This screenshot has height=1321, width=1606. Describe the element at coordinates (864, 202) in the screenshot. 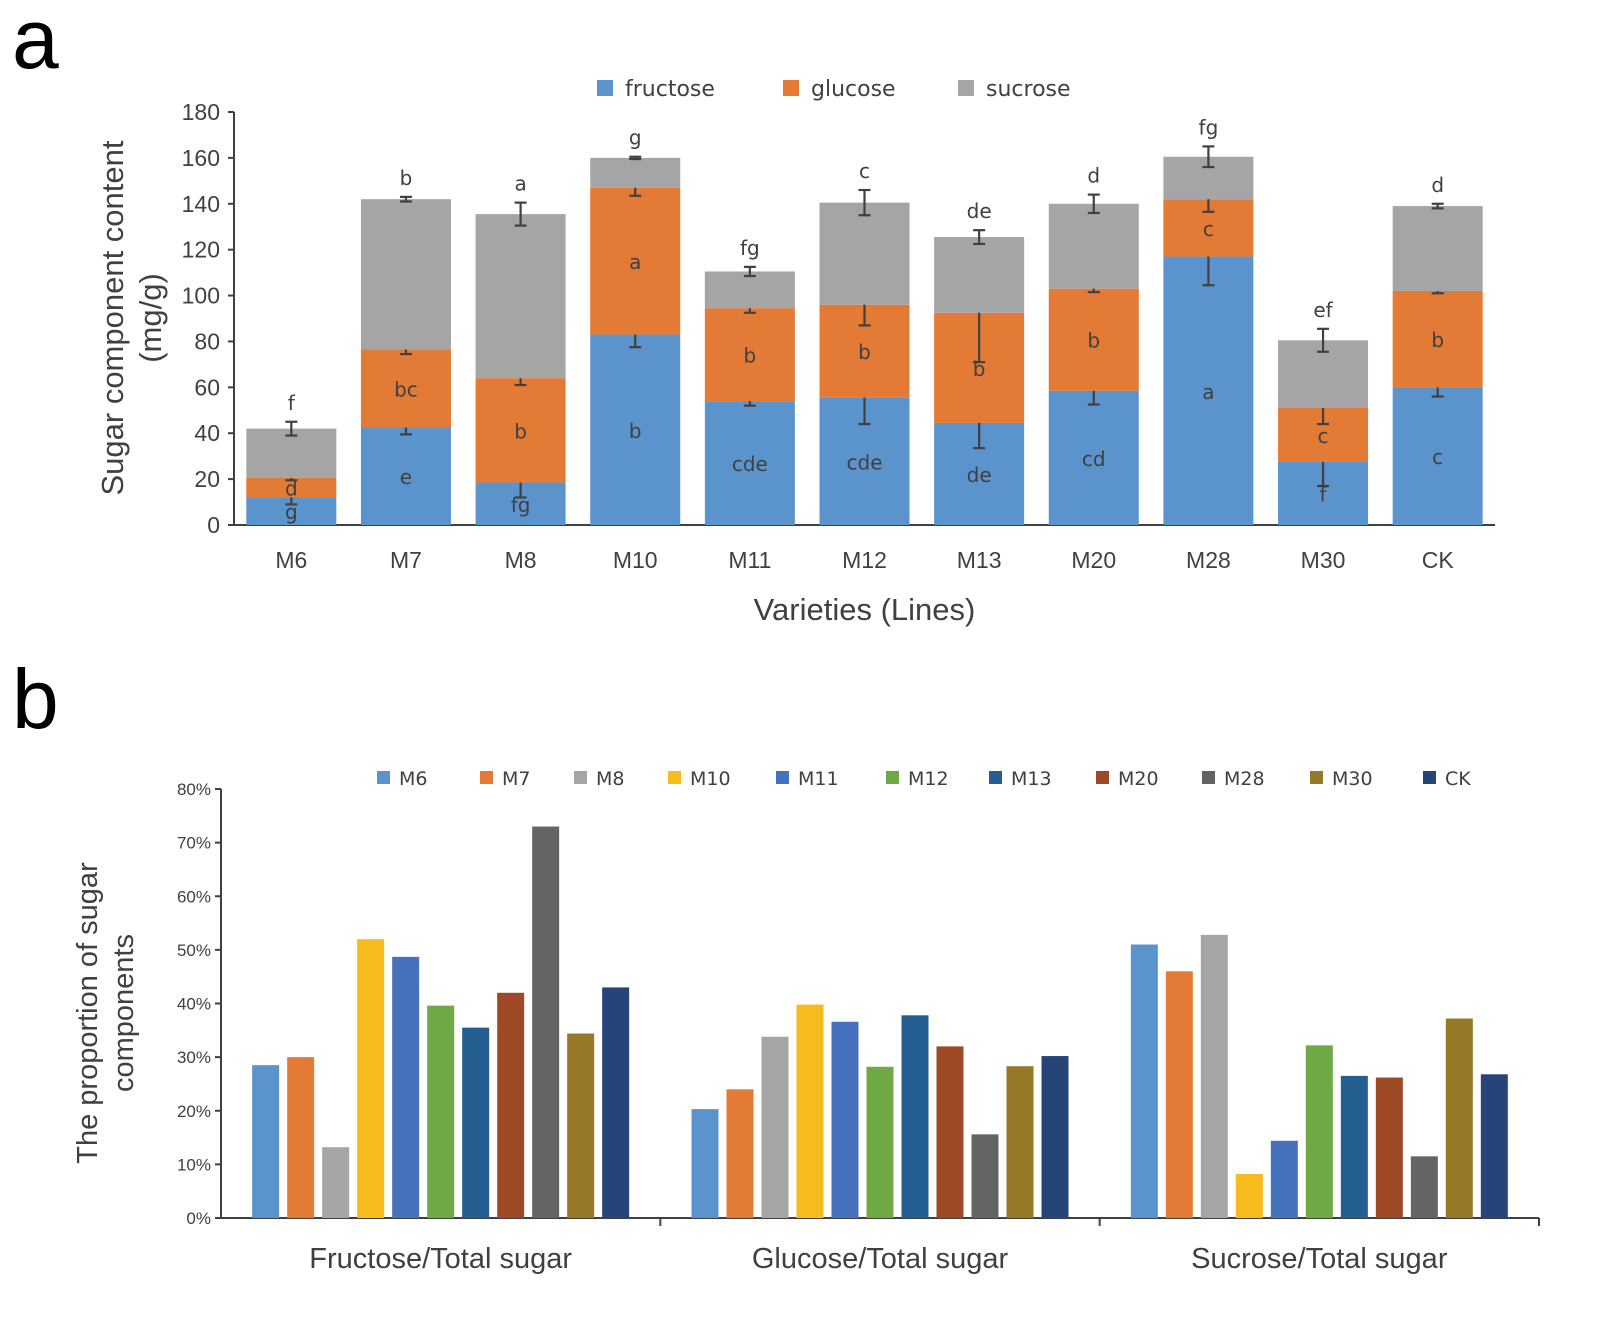

I see `error-bar-sucrose-M12` at that location.